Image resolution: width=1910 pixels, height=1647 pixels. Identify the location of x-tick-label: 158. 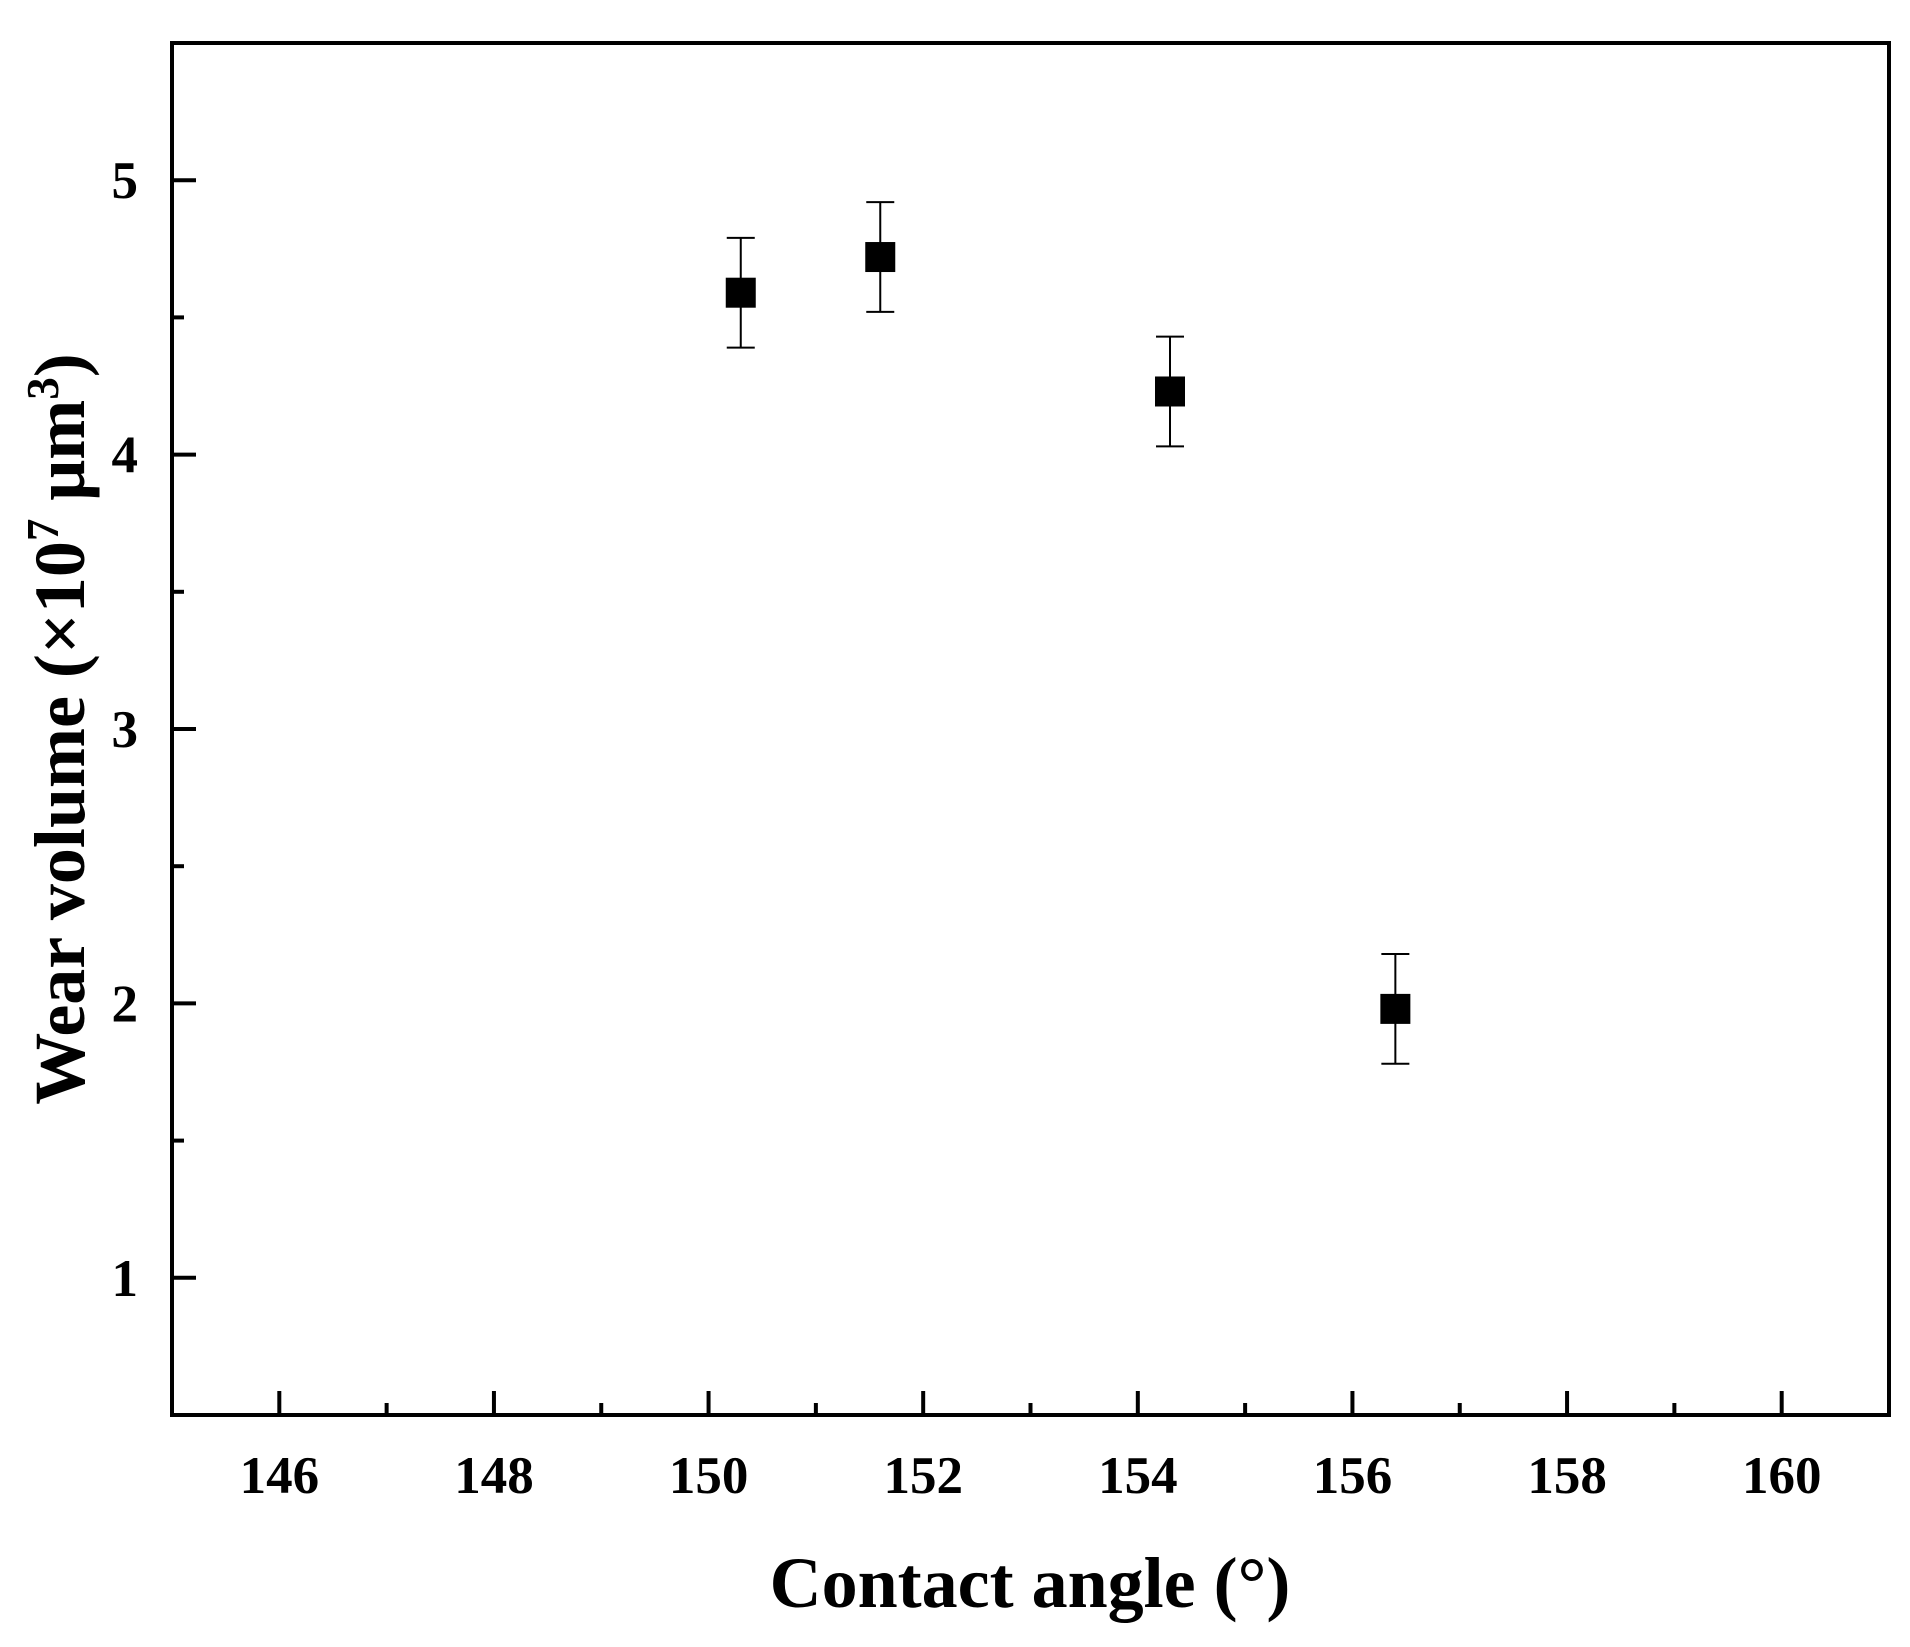
(1567, 1476).